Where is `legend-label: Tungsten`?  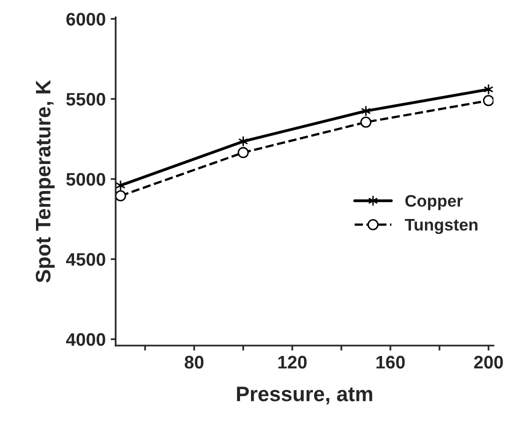 legend-label: Tungsten is located at coordinates (441, 226).